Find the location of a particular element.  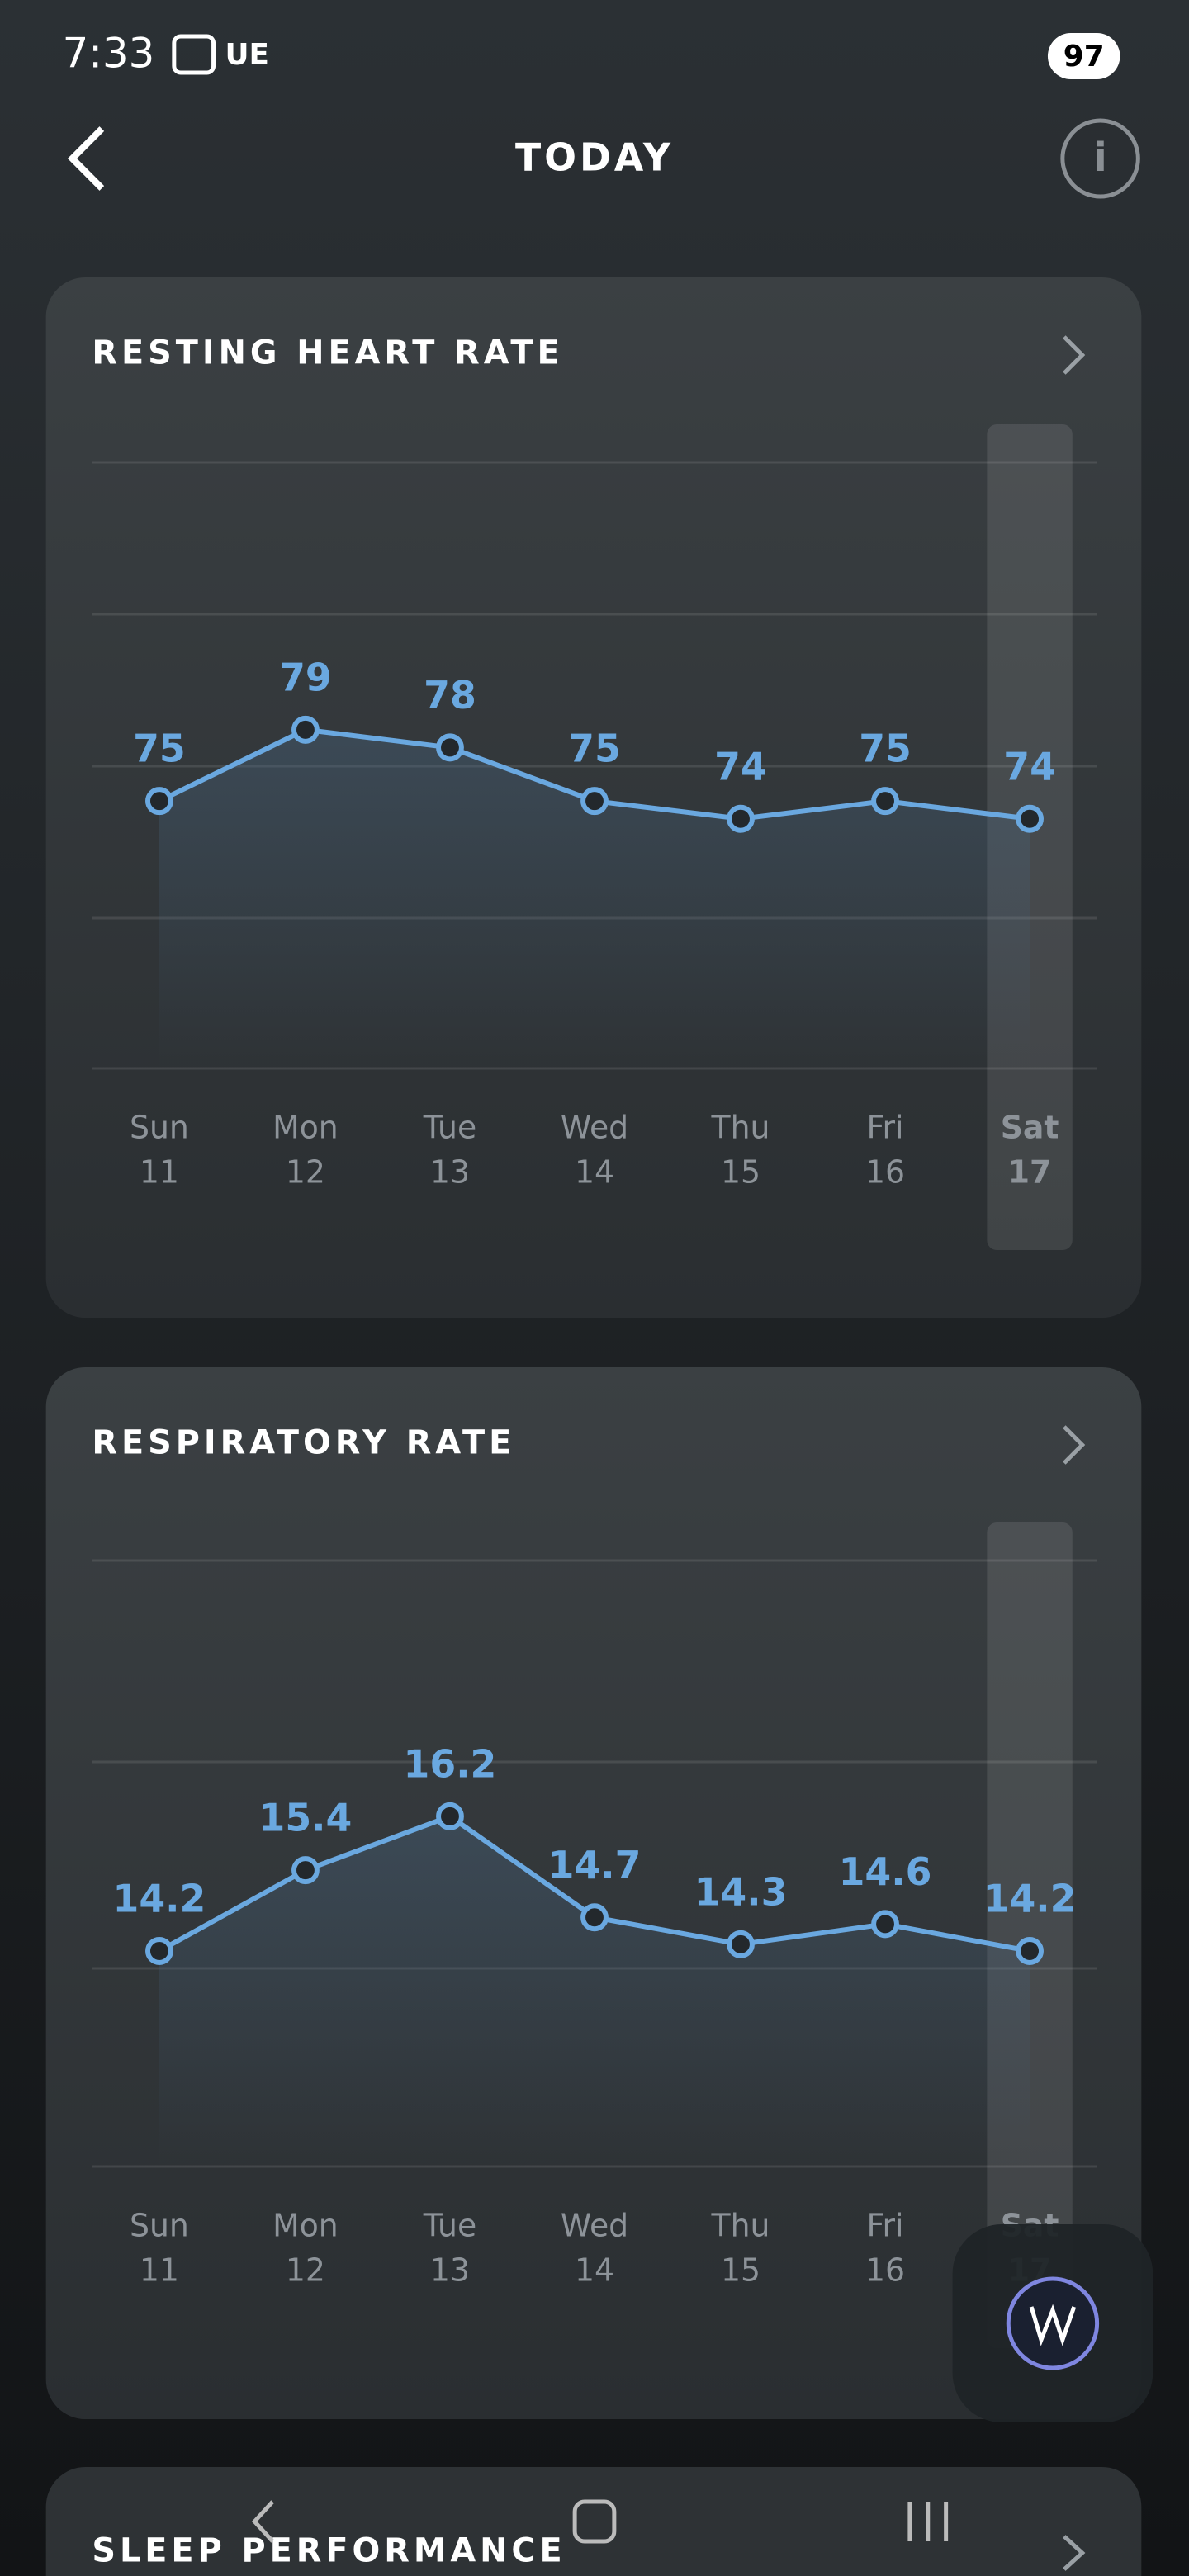

x-tick-date: 17 is located at coordinates (1030, 1171).